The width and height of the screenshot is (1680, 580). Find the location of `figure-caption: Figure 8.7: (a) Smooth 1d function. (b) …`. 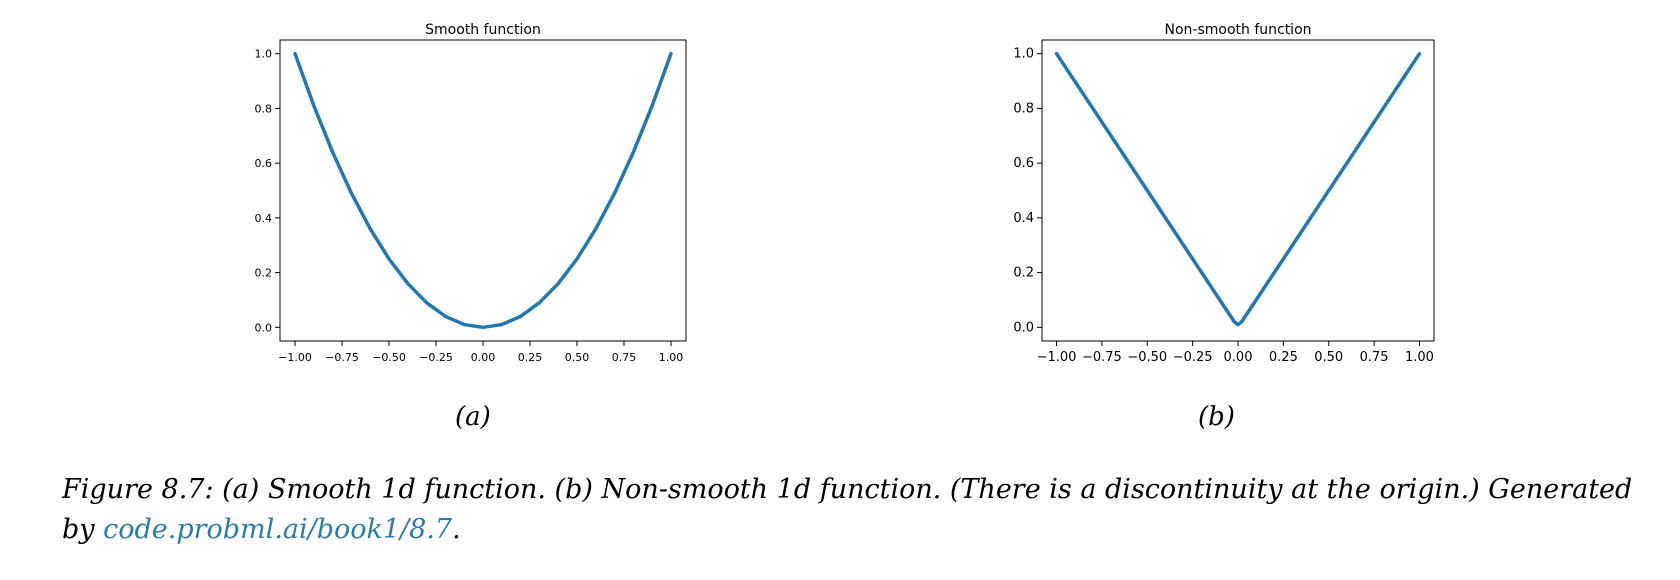

figure-caption: Figure 8.7: (a) Smooth 1d function. (b) … is located at coordinates (862, 510).